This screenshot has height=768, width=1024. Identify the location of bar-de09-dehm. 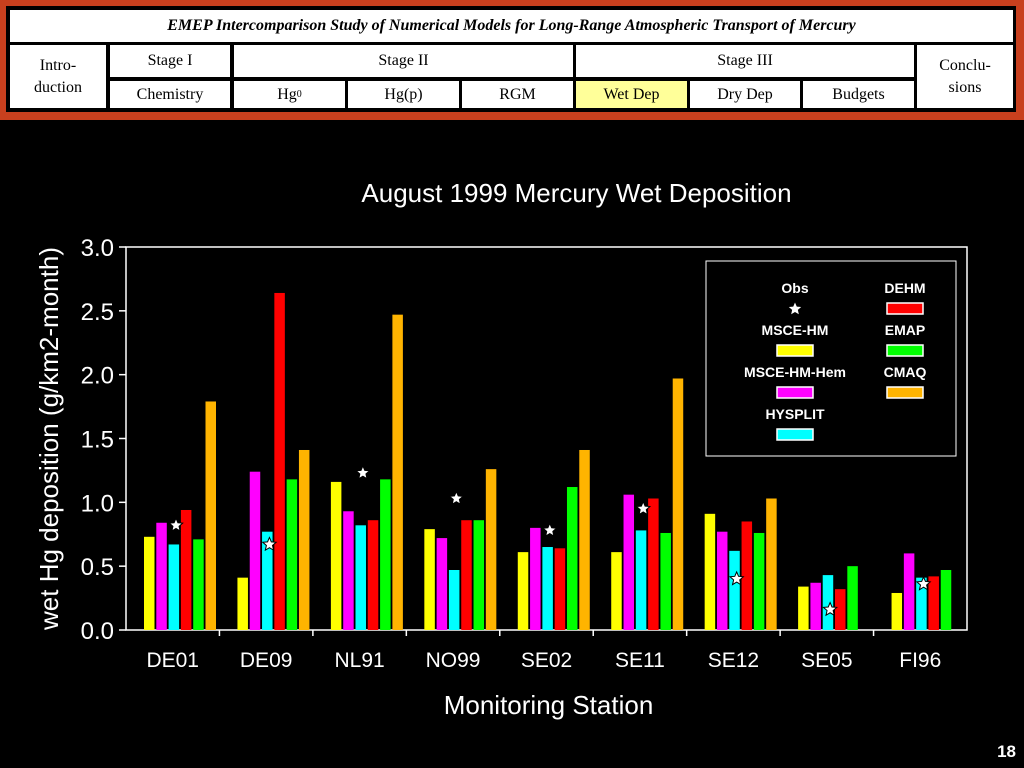
(279, 461).